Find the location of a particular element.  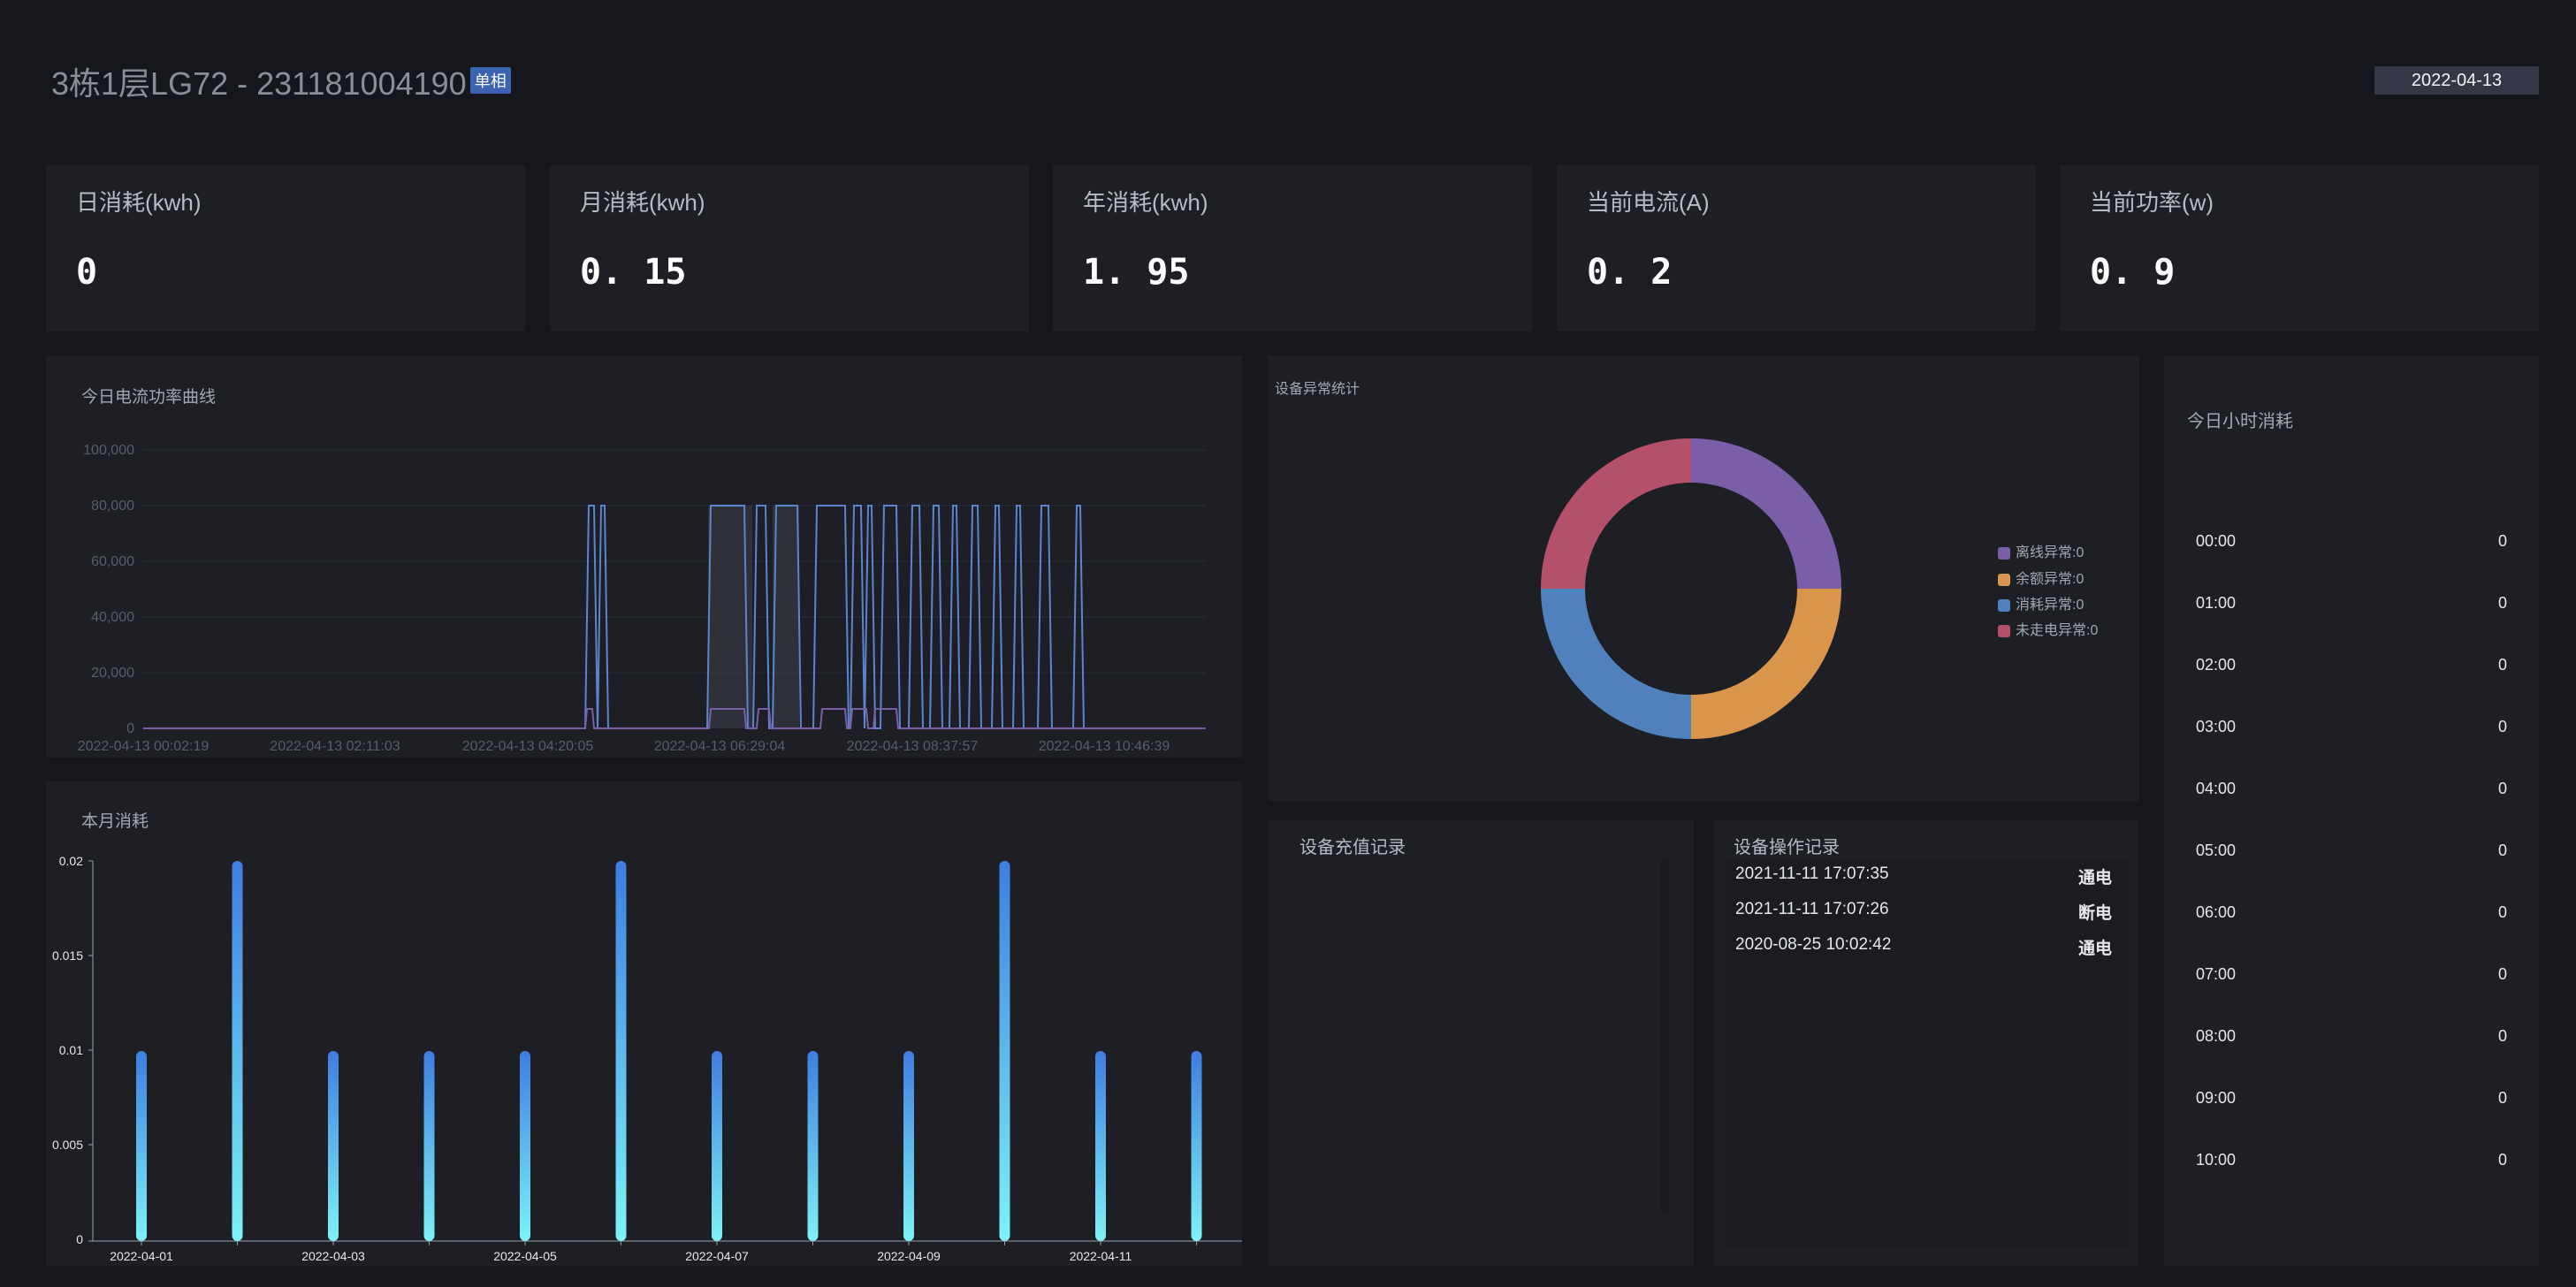

hour-label: 10:00 is located at coordinates (2216, 1160).